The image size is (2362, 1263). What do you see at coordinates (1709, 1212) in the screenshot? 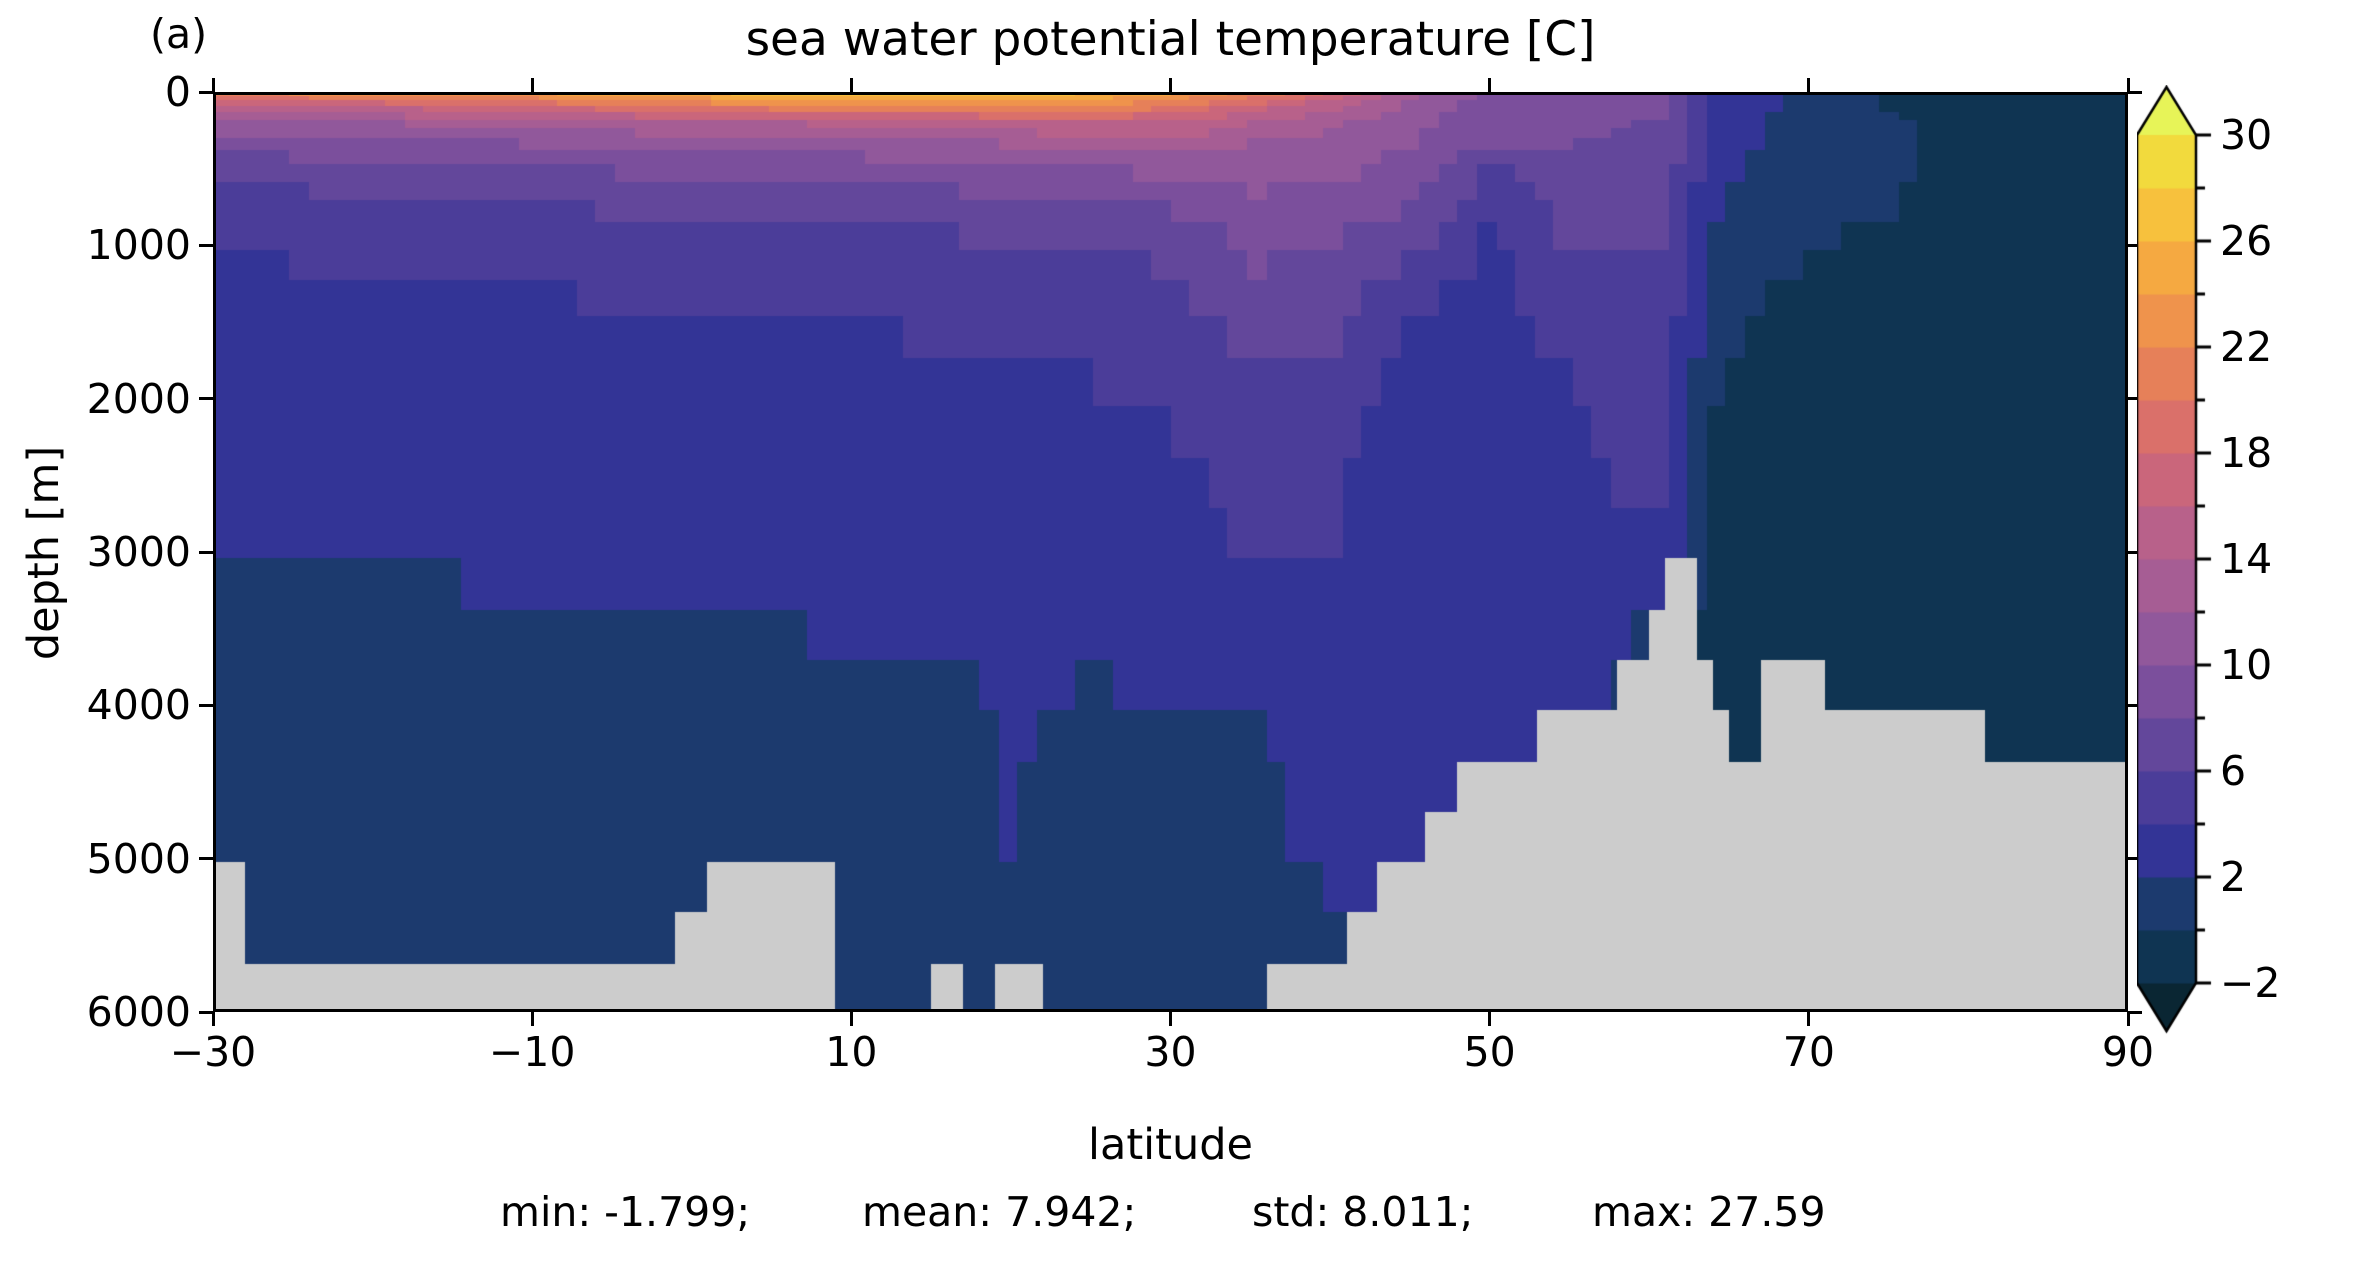
I see `stat-max: max: 27.59` at bounding box center [1709, 1212].